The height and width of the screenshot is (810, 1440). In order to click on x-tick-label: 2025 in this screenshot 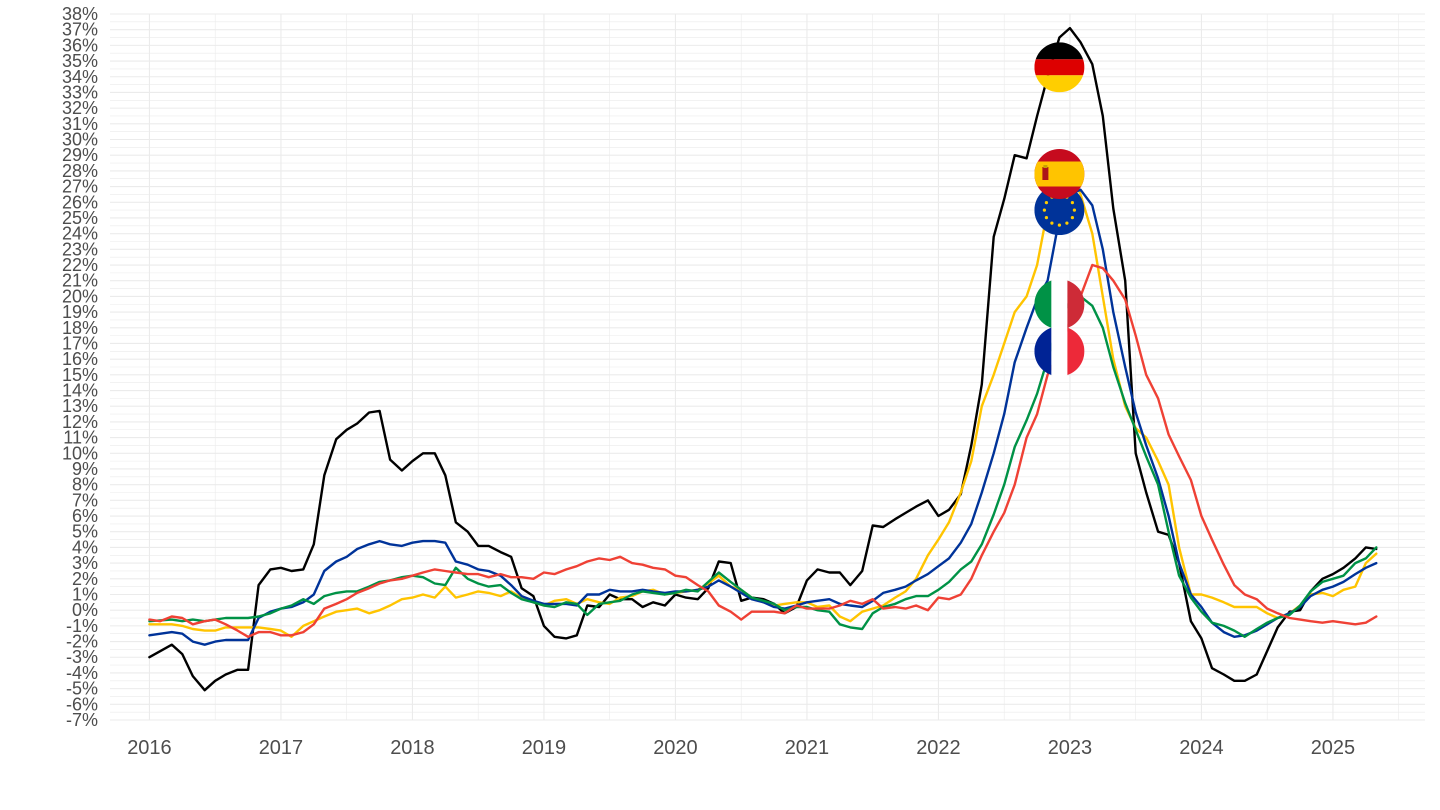, I will do `click(1333, 748)`.